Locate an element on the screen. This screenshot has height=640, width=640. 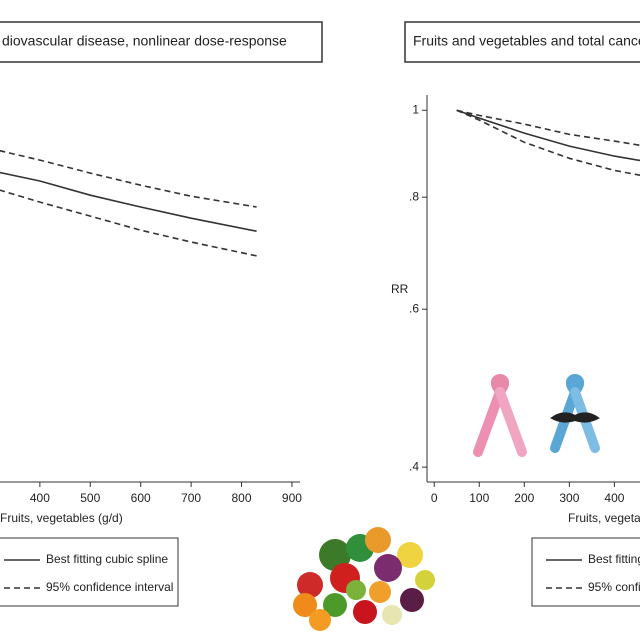
x-tick-label: 300 is located at coordinates (569, 498).